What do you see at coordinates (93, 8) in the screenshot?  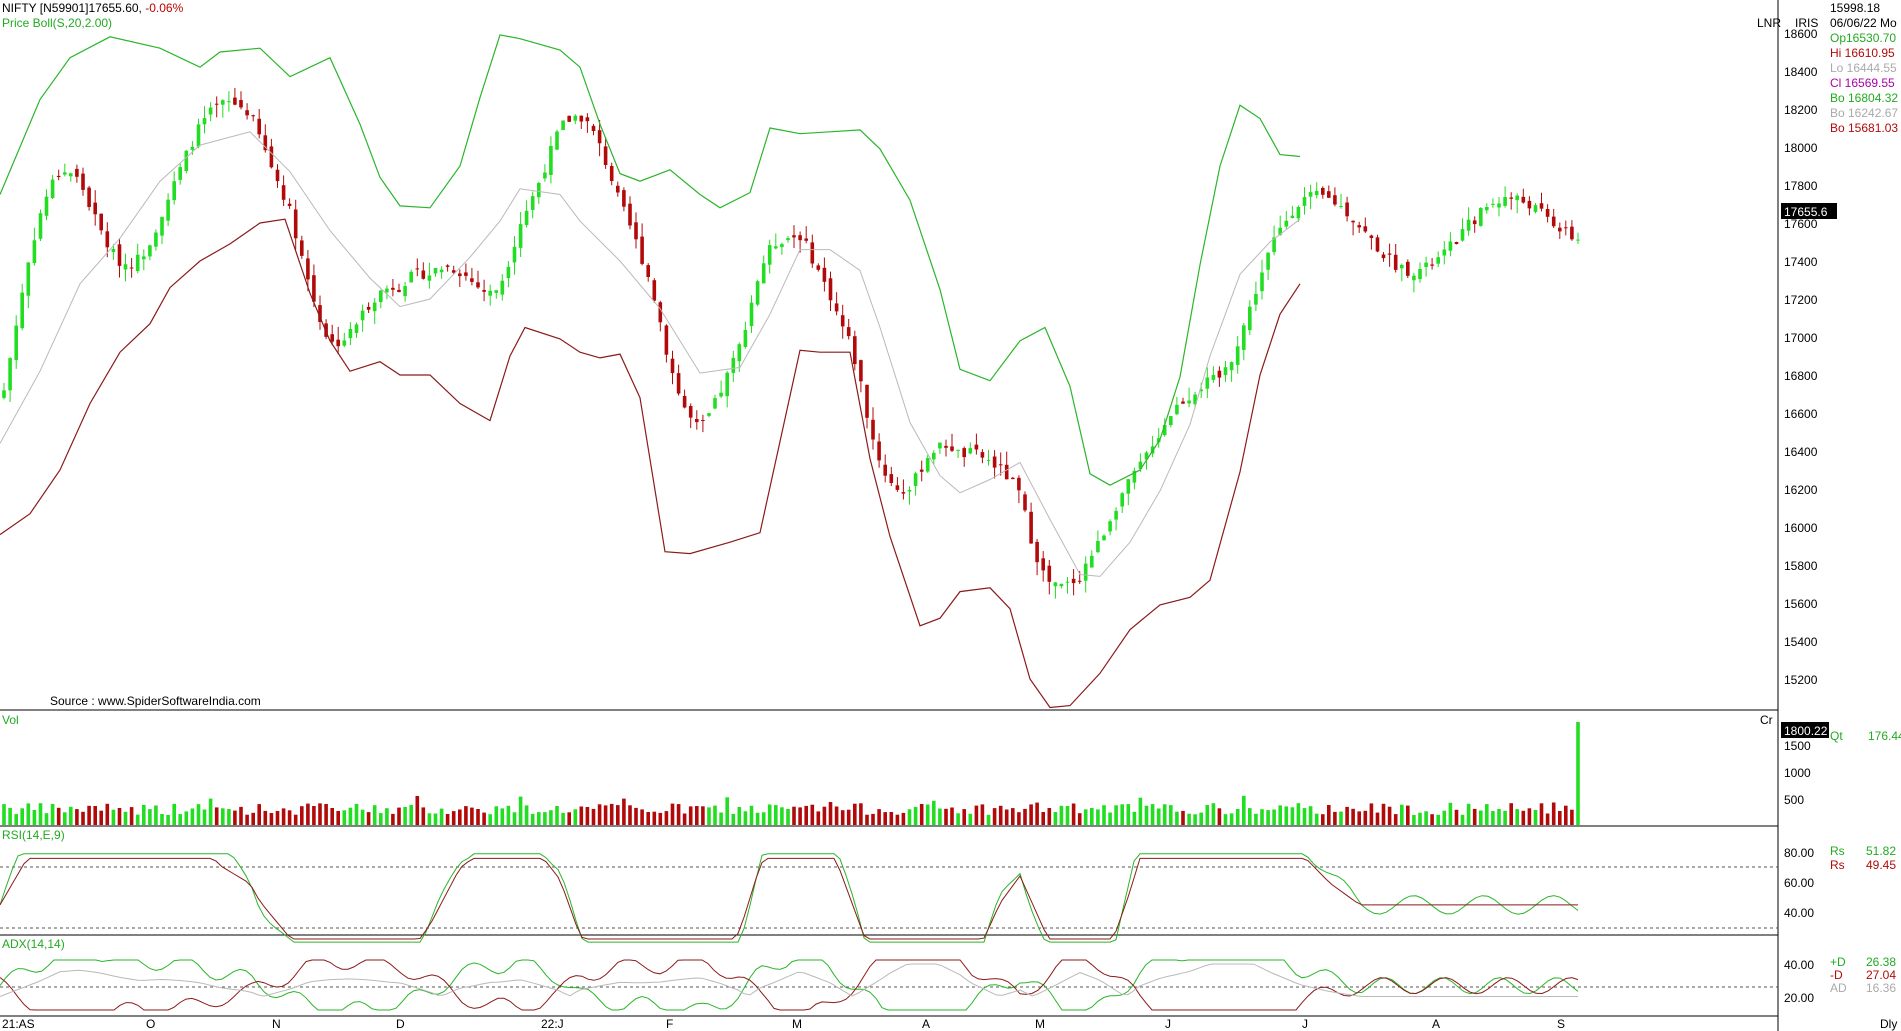 I see `header-line: NIFTY [N59901]17655.60, -0.06%` at bounding box center [93, 8].